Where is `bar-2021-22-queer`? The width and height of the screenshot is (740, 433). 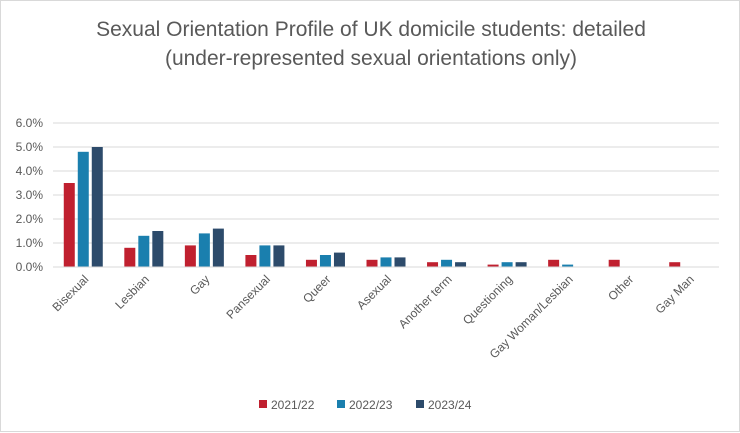 bar-2021-22-queer is located at coordinates (311, 263).